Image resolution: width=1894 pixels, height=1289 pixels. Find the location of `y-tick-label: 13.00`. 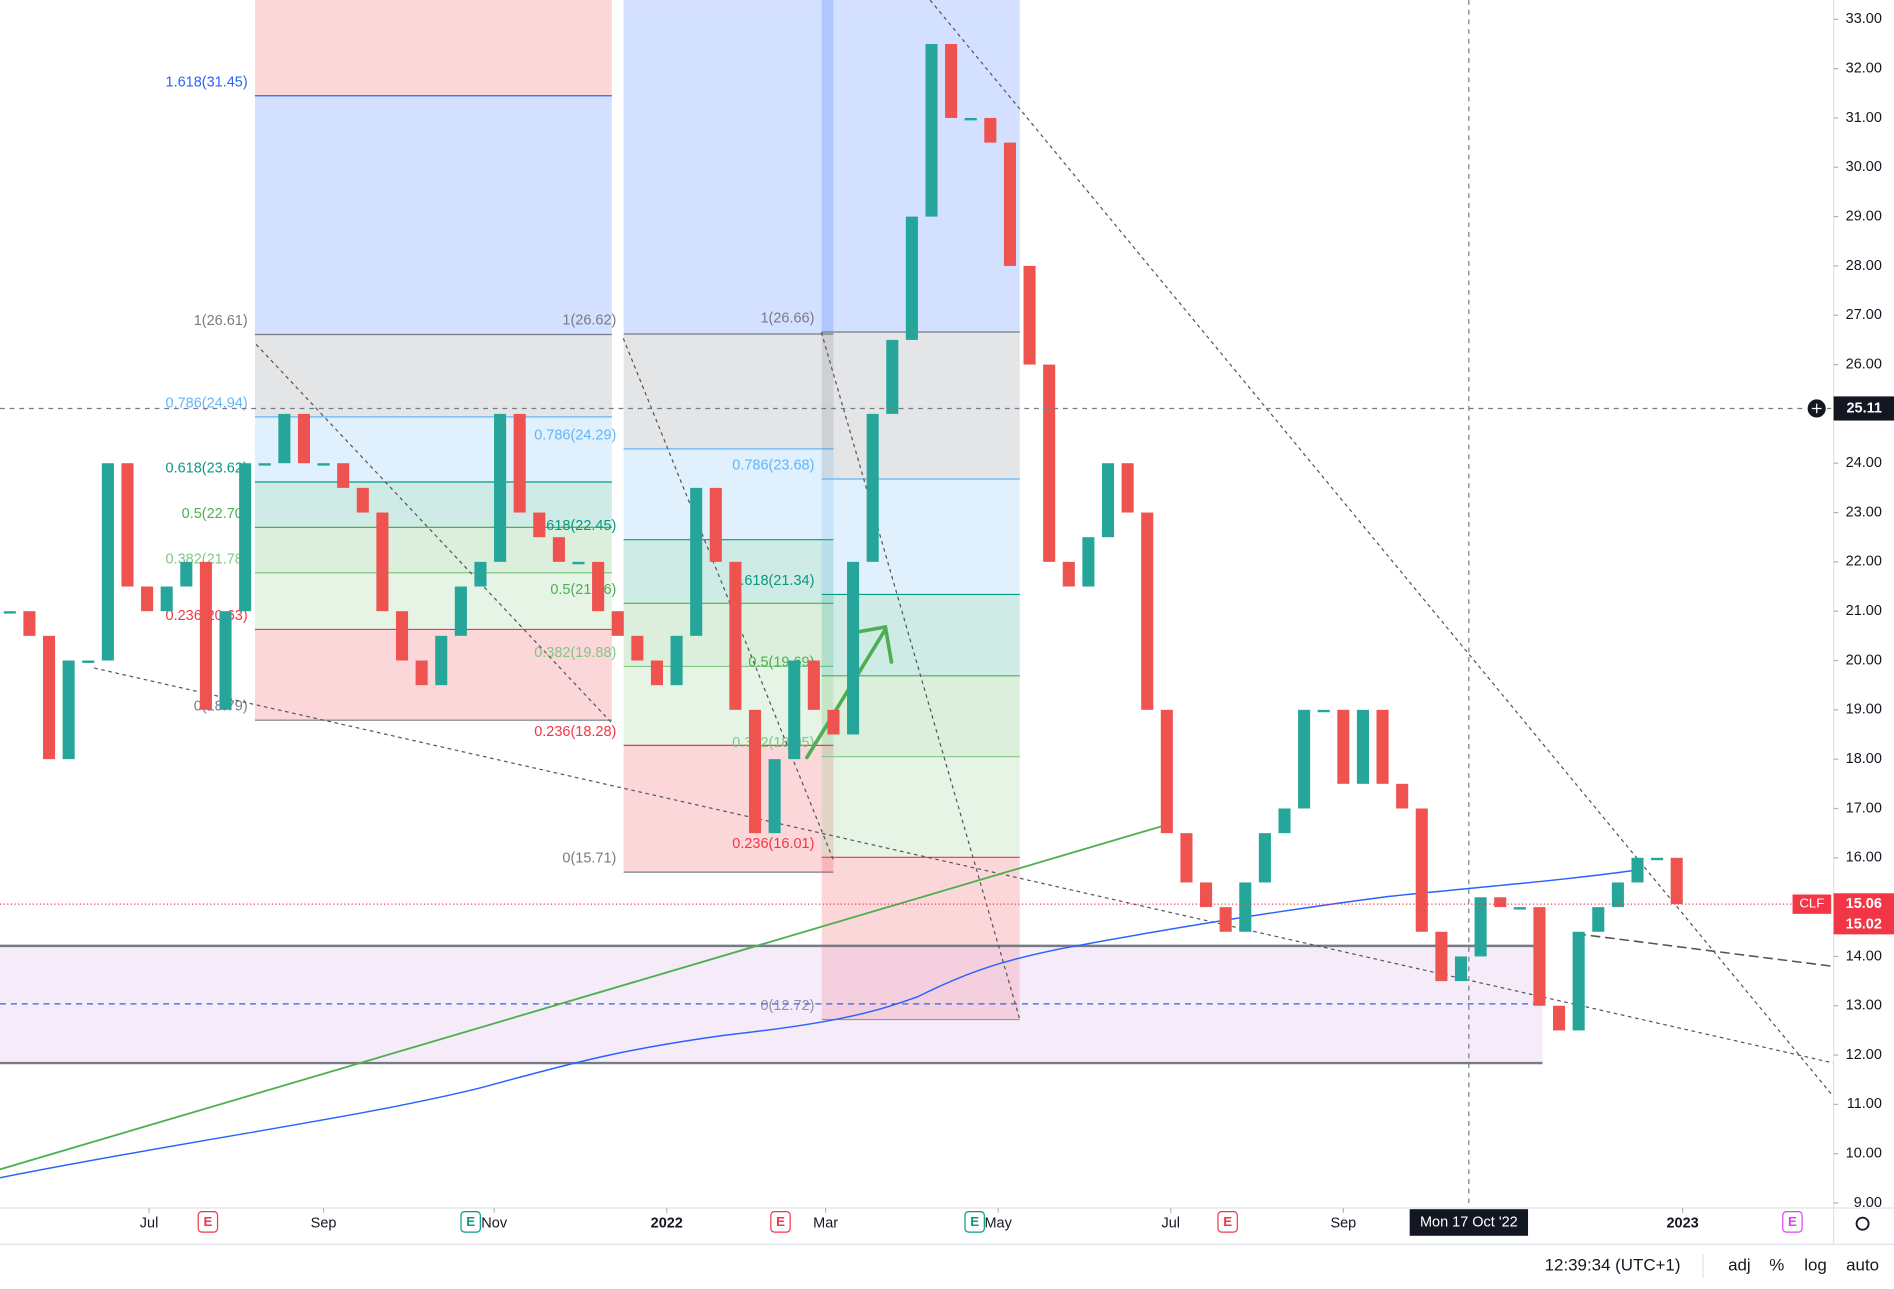

y-tick-label: 13.00 is located at coordinates (1864, 1006).